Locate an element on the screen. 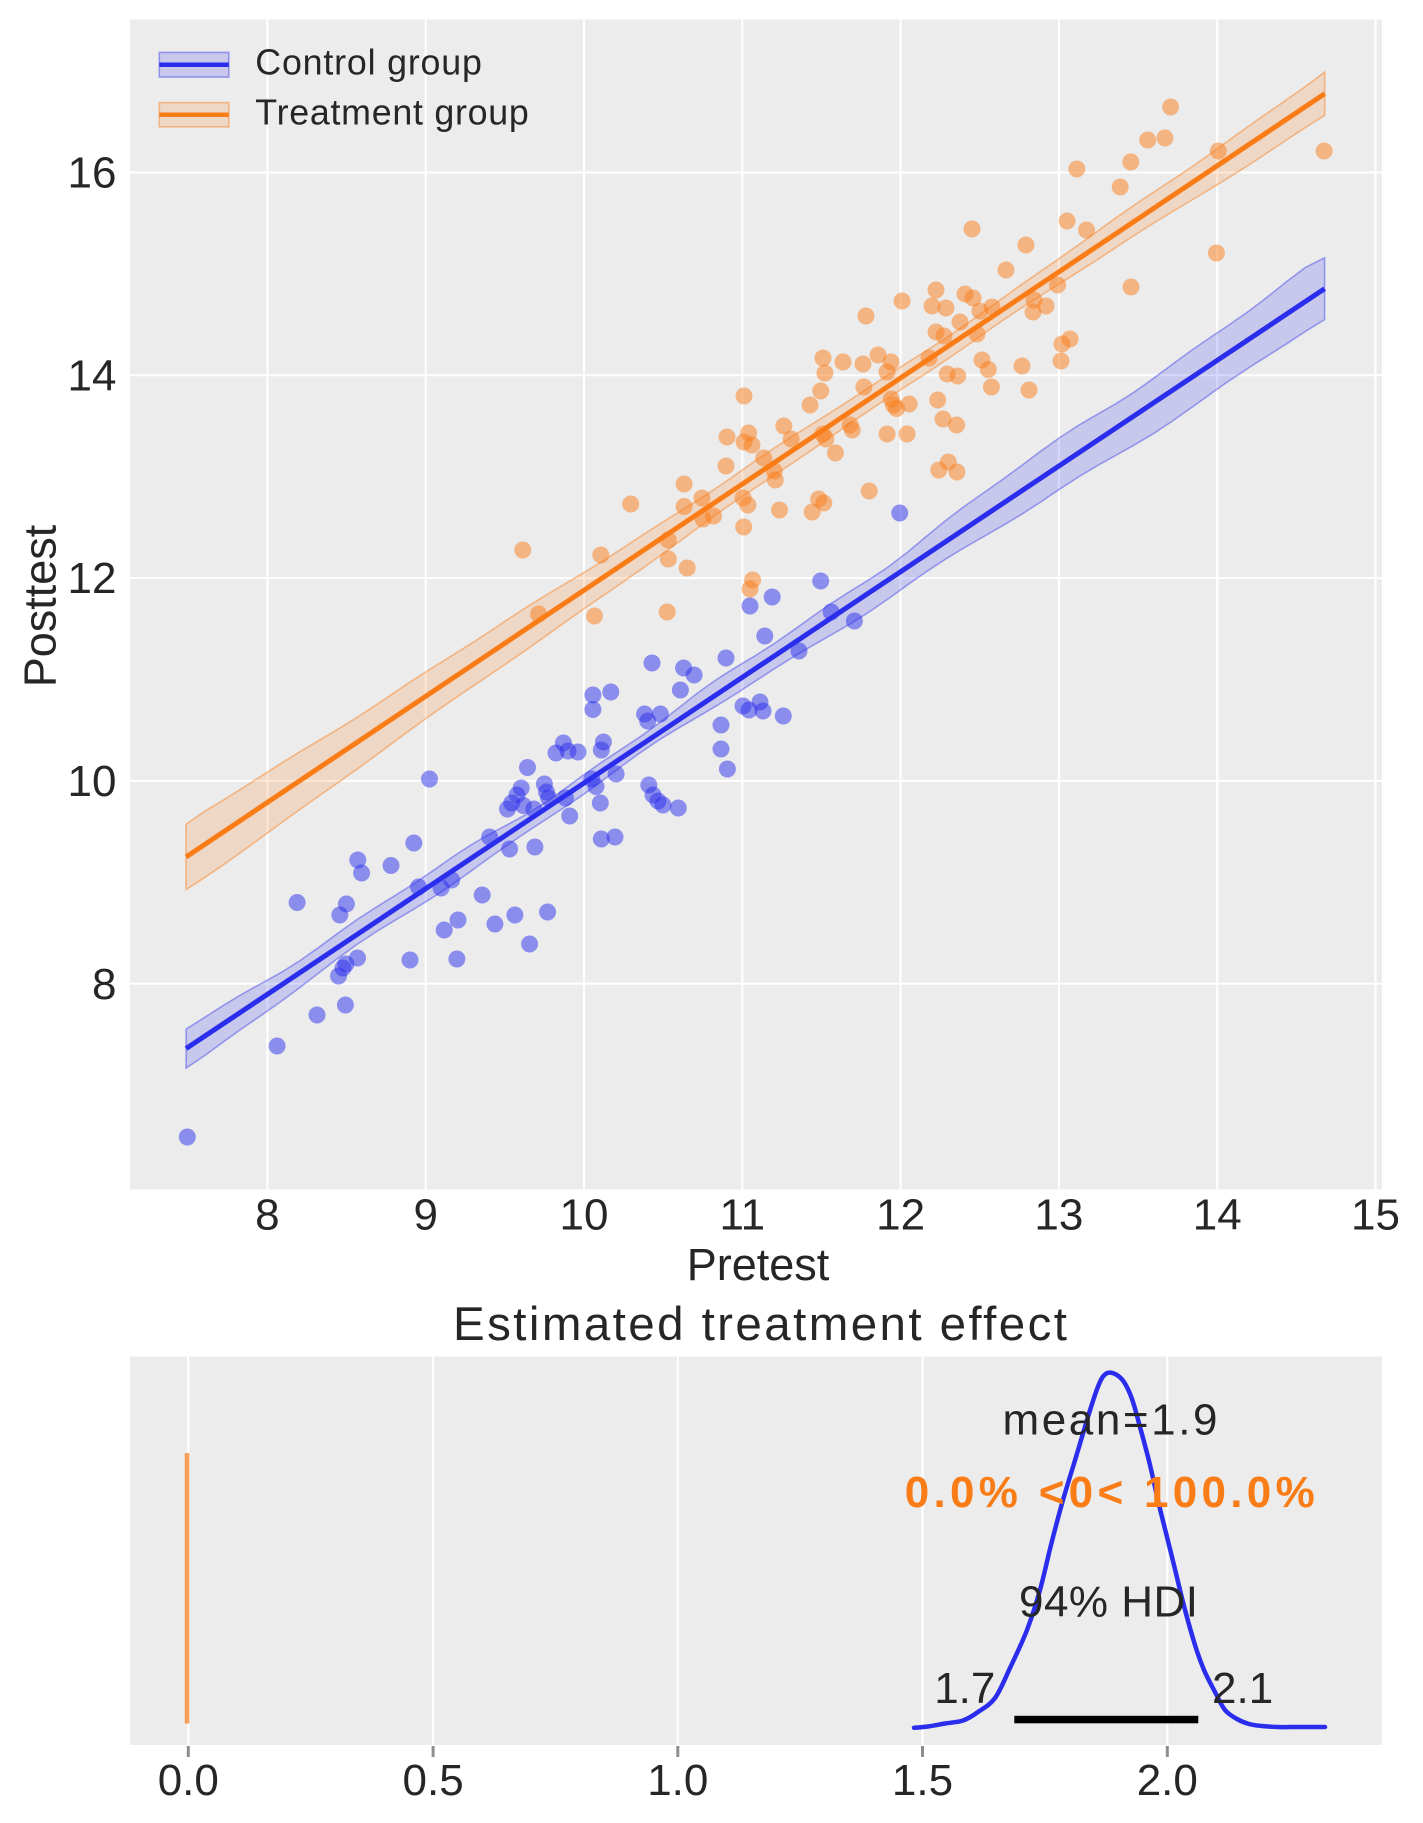  svg-text: 1.0 is located at coordinates (677, 1780).